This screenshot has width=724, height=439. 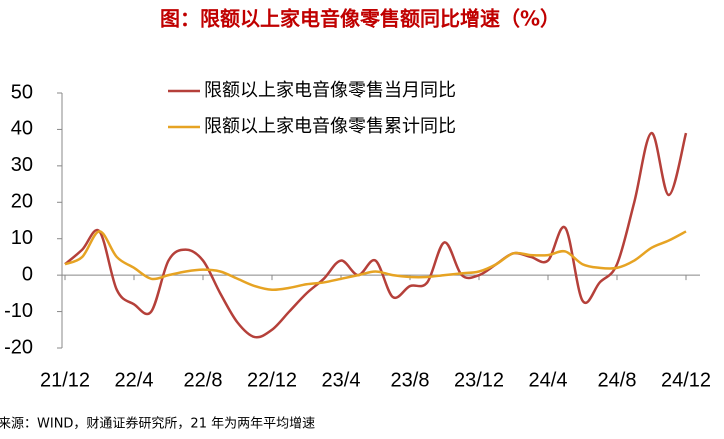 What do you see at coordinates (22, 92) in the screenshot?
I see `y-tick-label: 50` at bounding box center [22, 92].